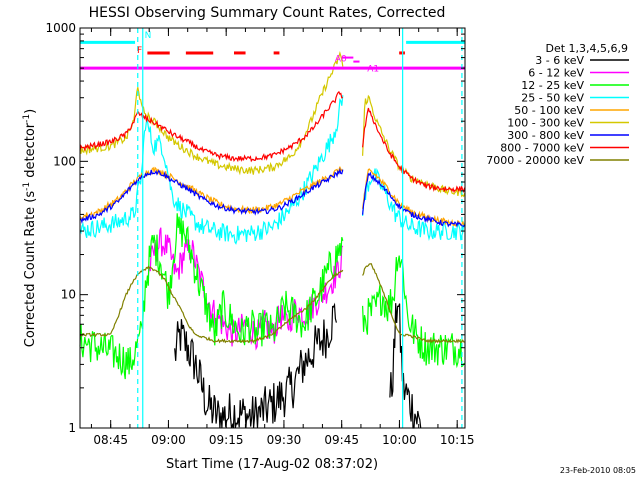 This screenshot has width=640, height=484. What do you see at coordinates (284, 440) in the screenshot?
I see `x-tick-label: 09:30` at bounding box center [284, 440].